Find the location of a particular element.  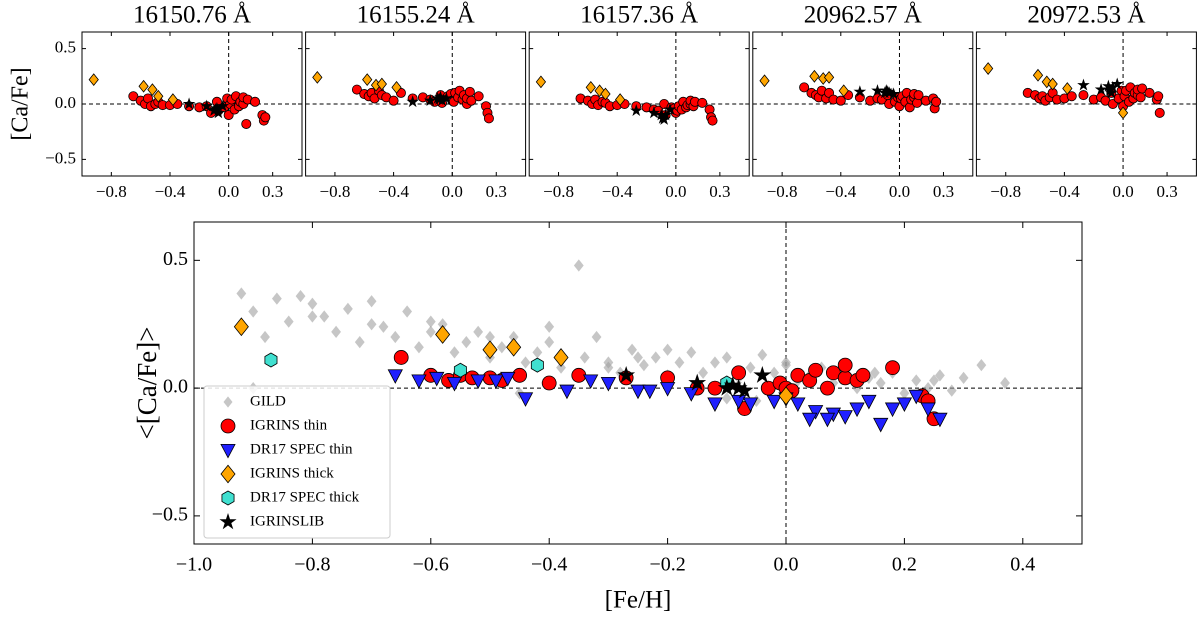

x-axis-label: [Fe/H] is located at coordinates (638, 600).